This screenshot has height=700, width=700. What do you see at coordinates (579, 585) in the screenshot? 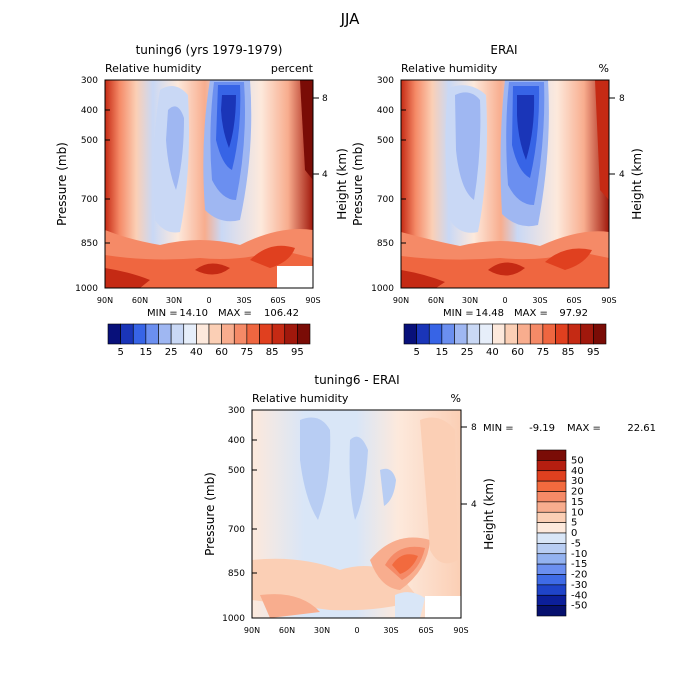
I see `colorbar-label: -30` at bounding box center [579, 585].